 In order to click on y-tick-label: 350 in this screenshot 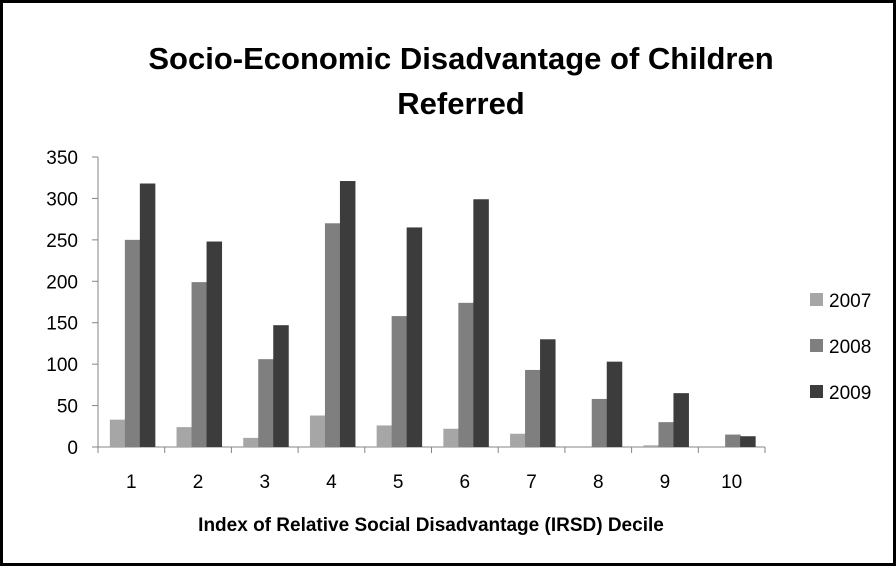, I will do `click(62, 158)`.